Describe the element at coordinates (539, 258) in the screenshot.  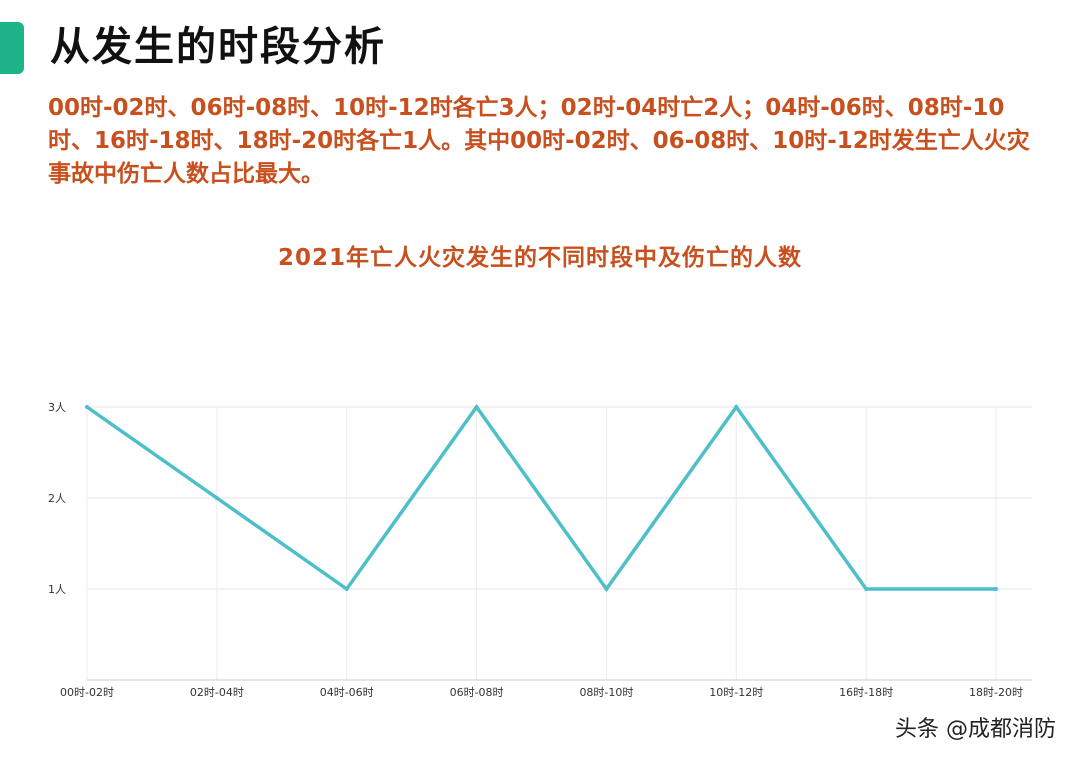
I see `chart-title: 2021年亡人火灾发生的不同时段中及伤亡的人数` at that location.